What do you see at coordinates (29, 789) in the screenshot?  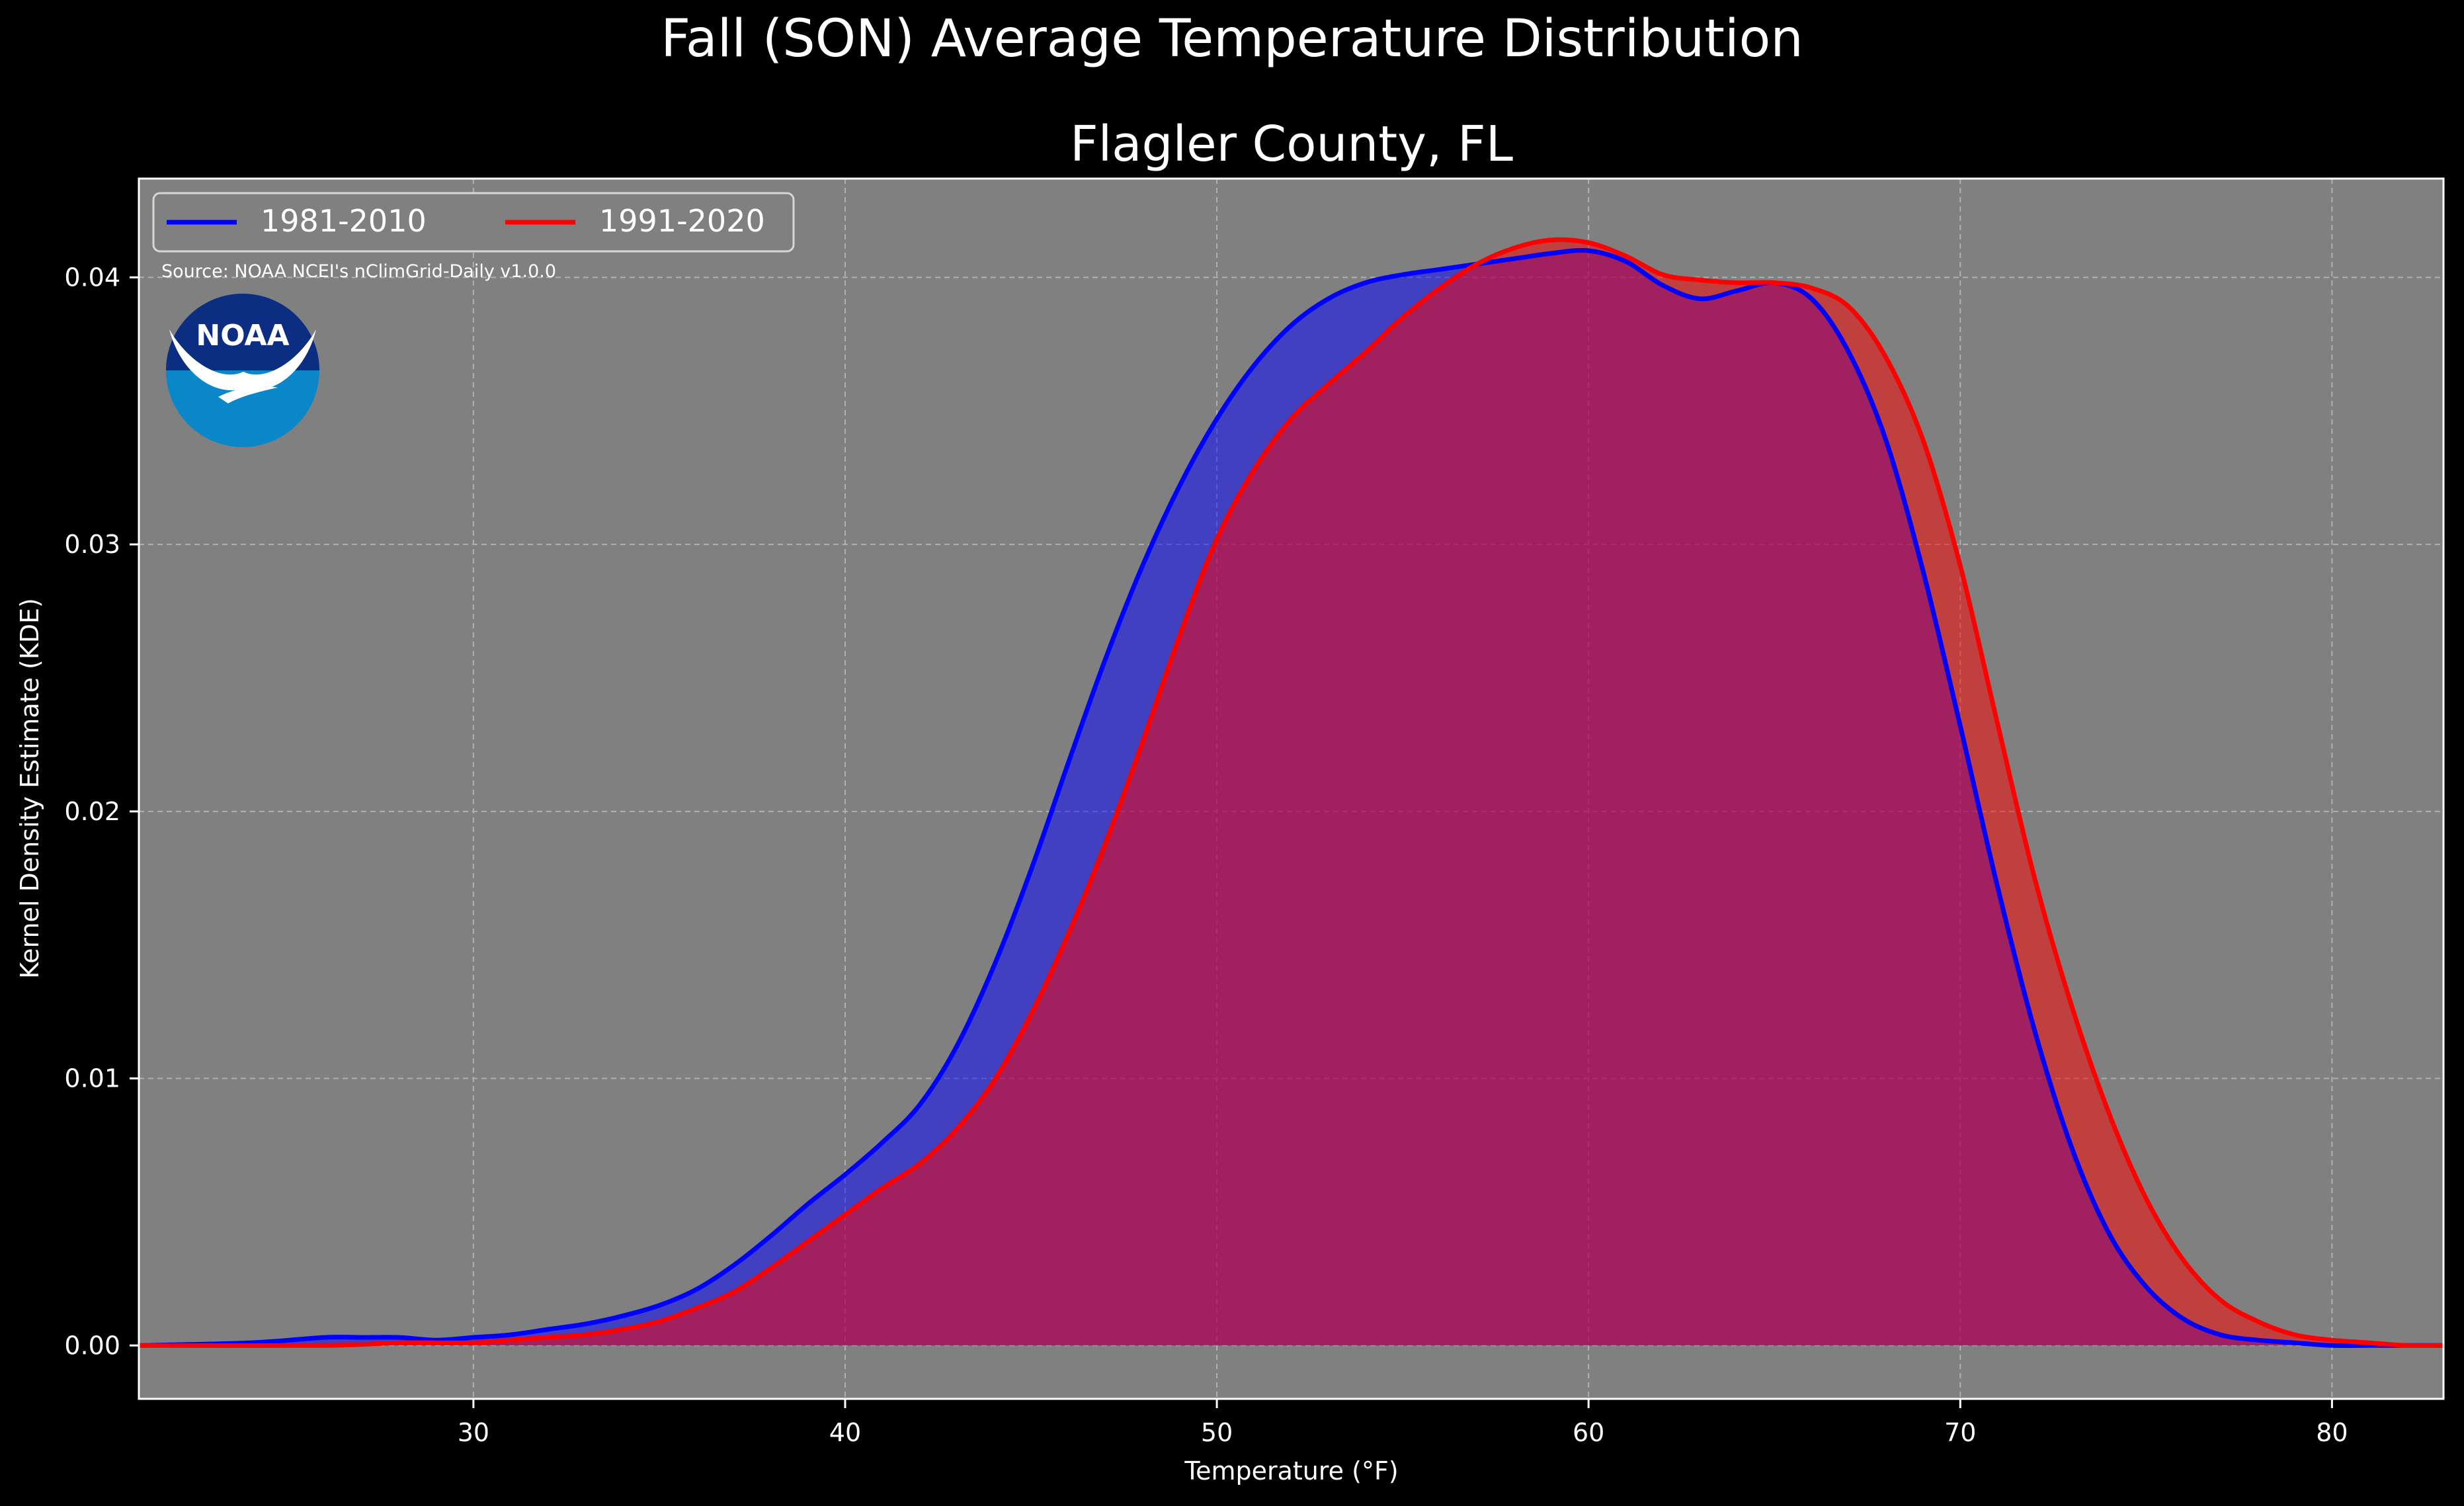 I see `y-axis-label: Kernel Density Estimate (KDE)` at bounding box center [29, 789].